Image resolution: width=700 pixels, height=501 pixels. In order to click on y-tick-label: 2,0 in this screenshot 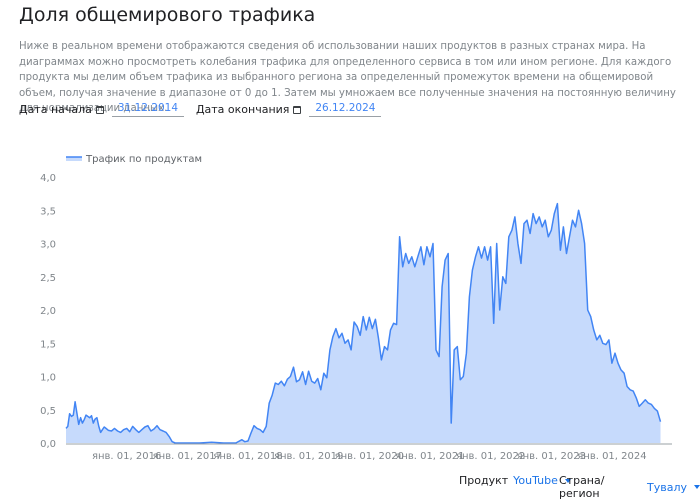, I will do `click(48, 311)`.